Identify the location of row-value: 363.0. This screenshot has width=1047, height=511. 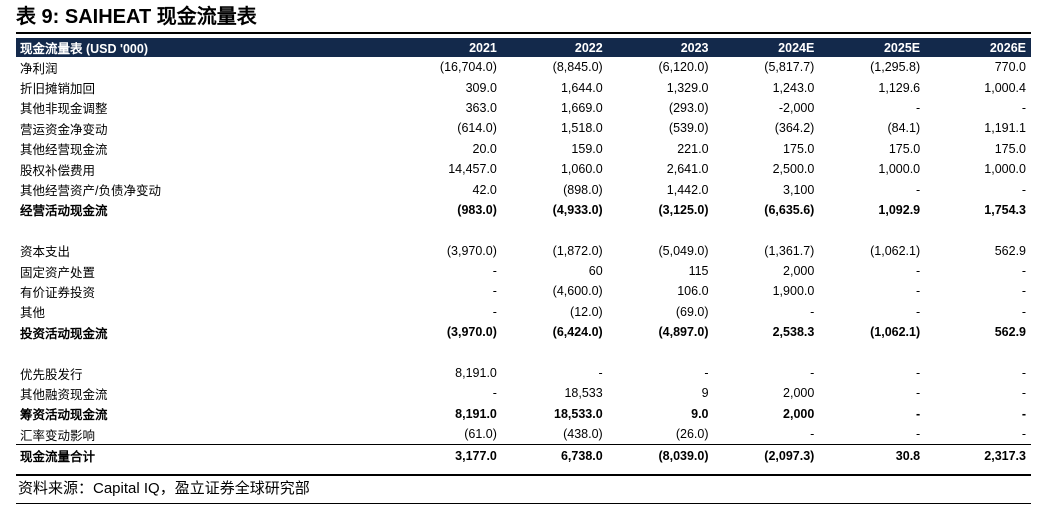
(481, 107).